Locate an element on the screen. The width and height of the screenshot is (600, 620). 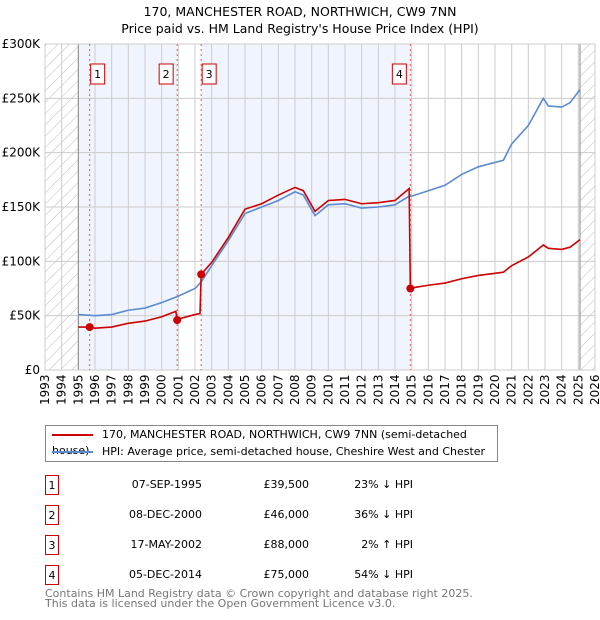
red-line-swatch is located at coordinates (72, 435).